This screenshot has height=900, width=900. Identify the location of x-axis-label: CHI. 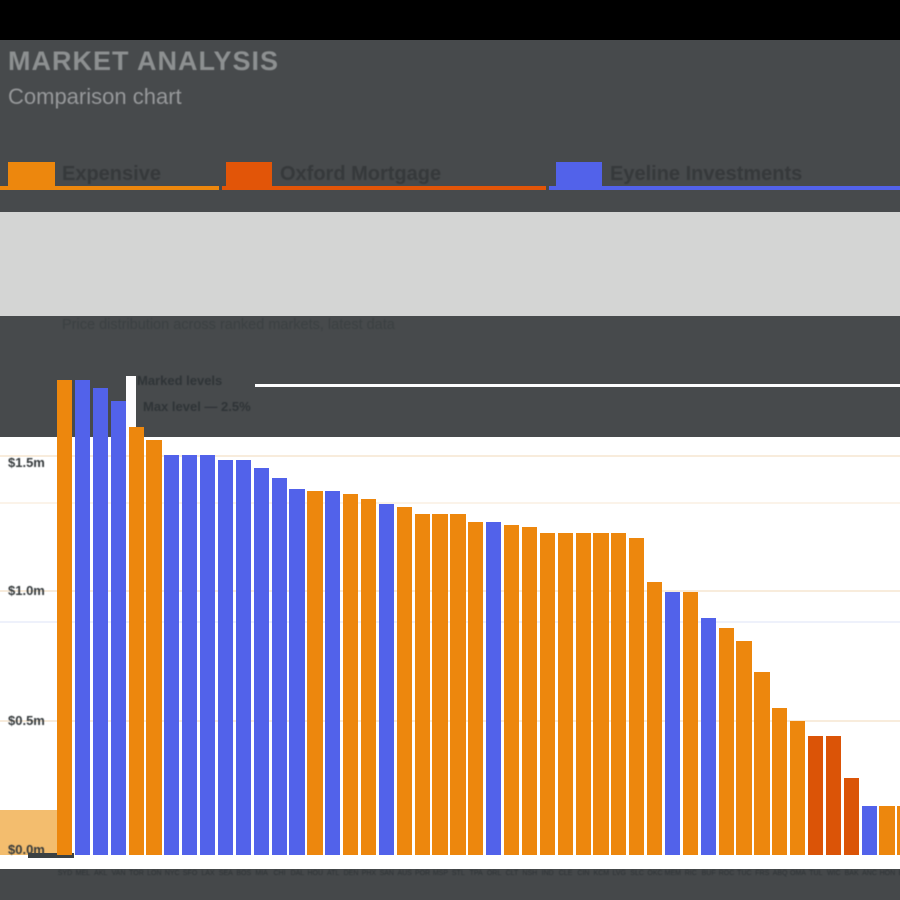
(279, 873).